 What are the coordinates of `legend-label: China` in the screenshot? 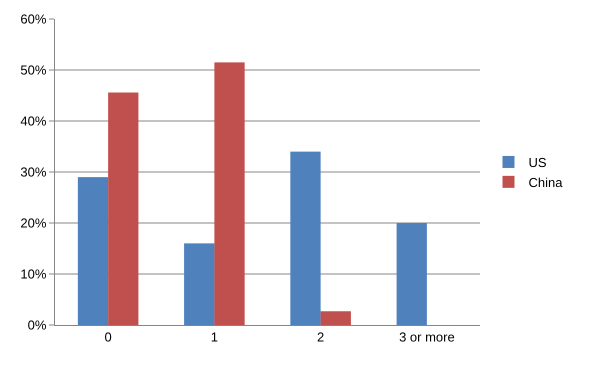 It's located at (546, 182).